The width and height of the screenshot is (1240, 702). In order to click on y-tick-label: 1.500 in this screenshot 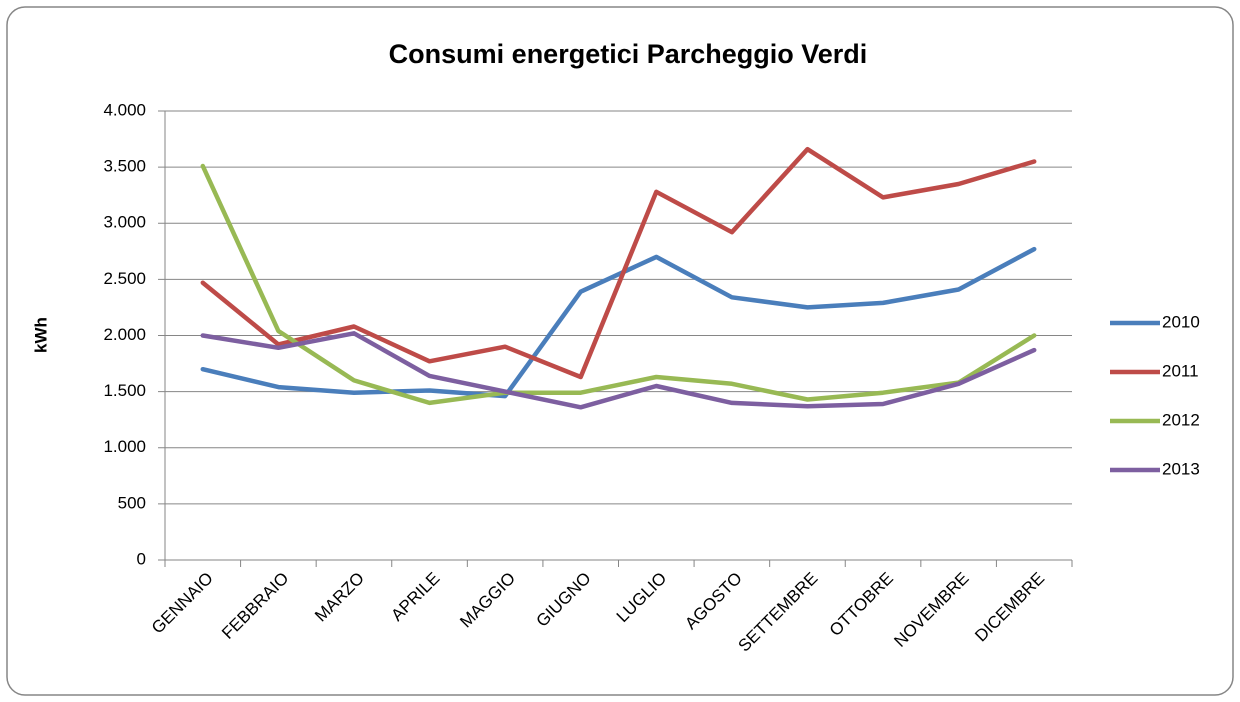, I will do `click(124, 390)`.